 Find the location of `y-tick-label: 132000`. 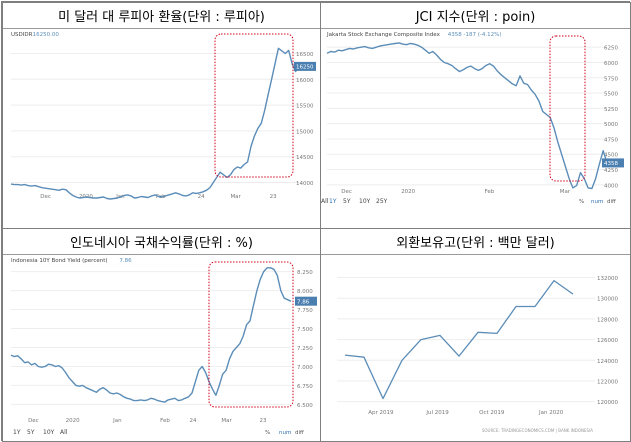

y-tick-label: 132000 is located at coordinates (607, 279).